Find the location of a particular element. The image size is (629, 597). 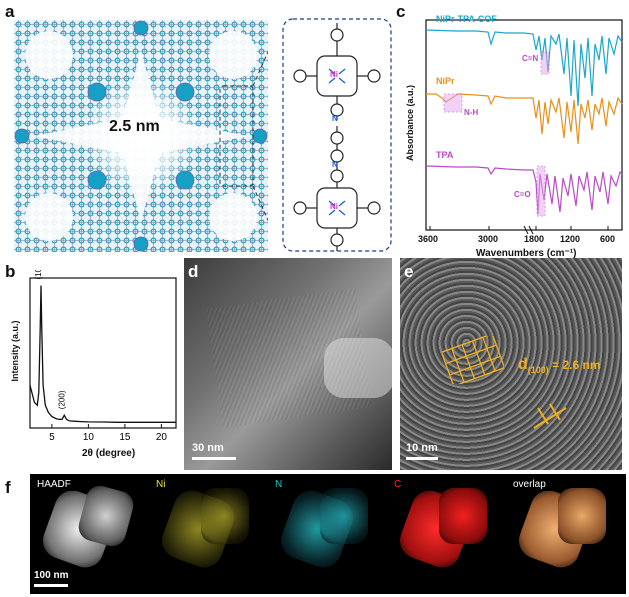

series-label-cof: NiPr-TPA-COF is located at coordinates (466, 19).